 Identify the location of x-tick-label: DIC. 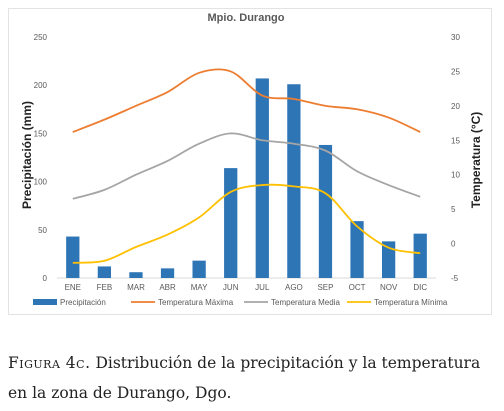
(420, 287).